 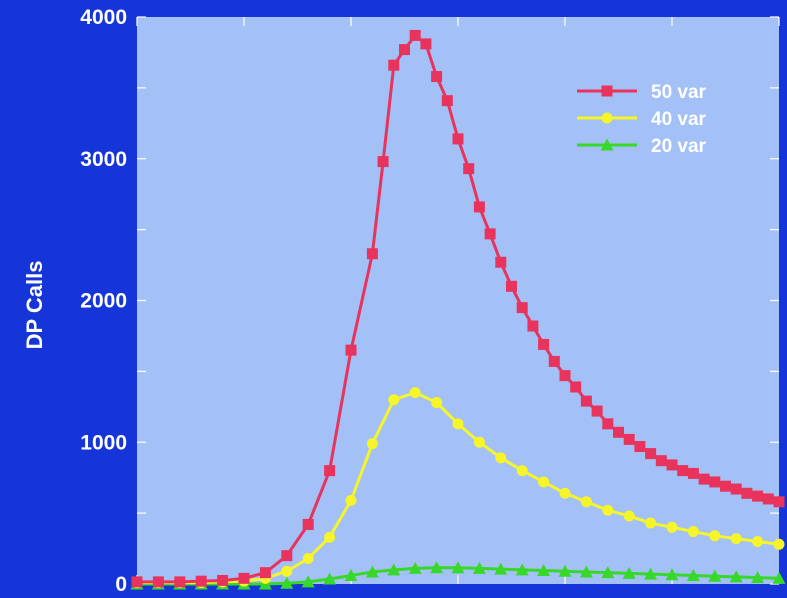 What do you see at coordinates (103, 159) in the screenshot?
I see `y-tick-label: 3000` at bounding box center [103, 159].